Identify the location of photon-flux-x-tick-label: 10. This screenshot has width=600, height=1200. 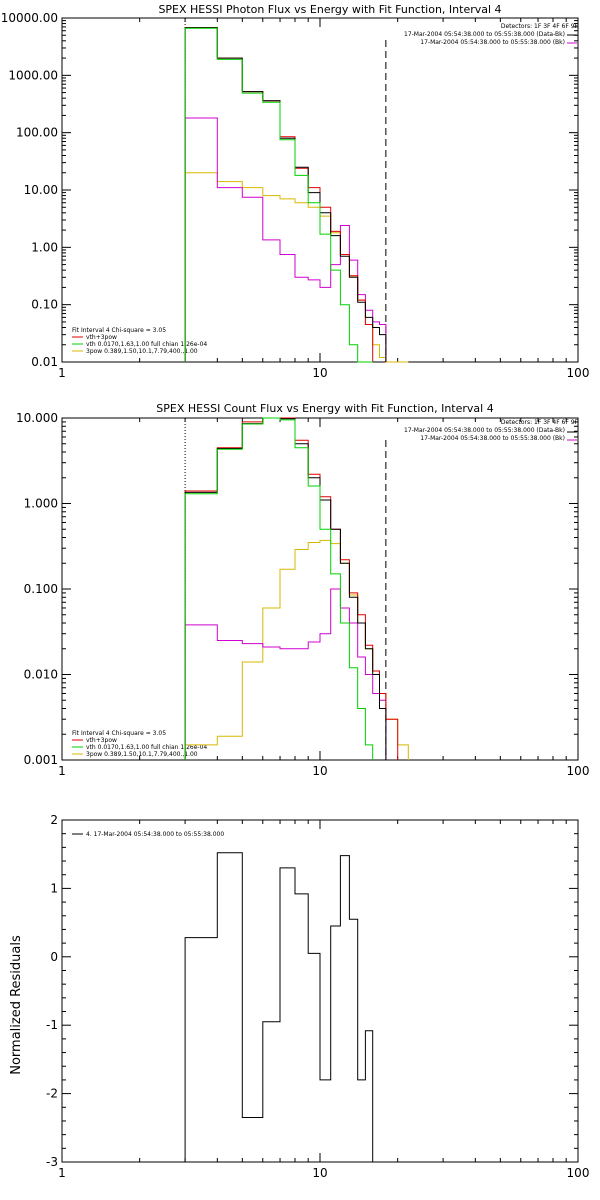
(319, 373).